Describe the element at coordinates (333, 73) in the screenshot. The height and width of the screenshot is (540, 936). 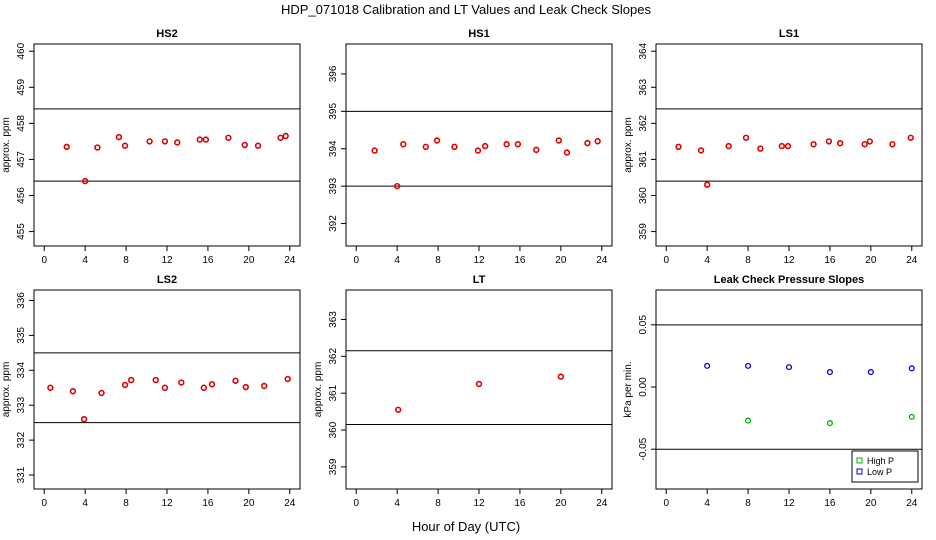
I see `y-tick-label: 396` at that location.